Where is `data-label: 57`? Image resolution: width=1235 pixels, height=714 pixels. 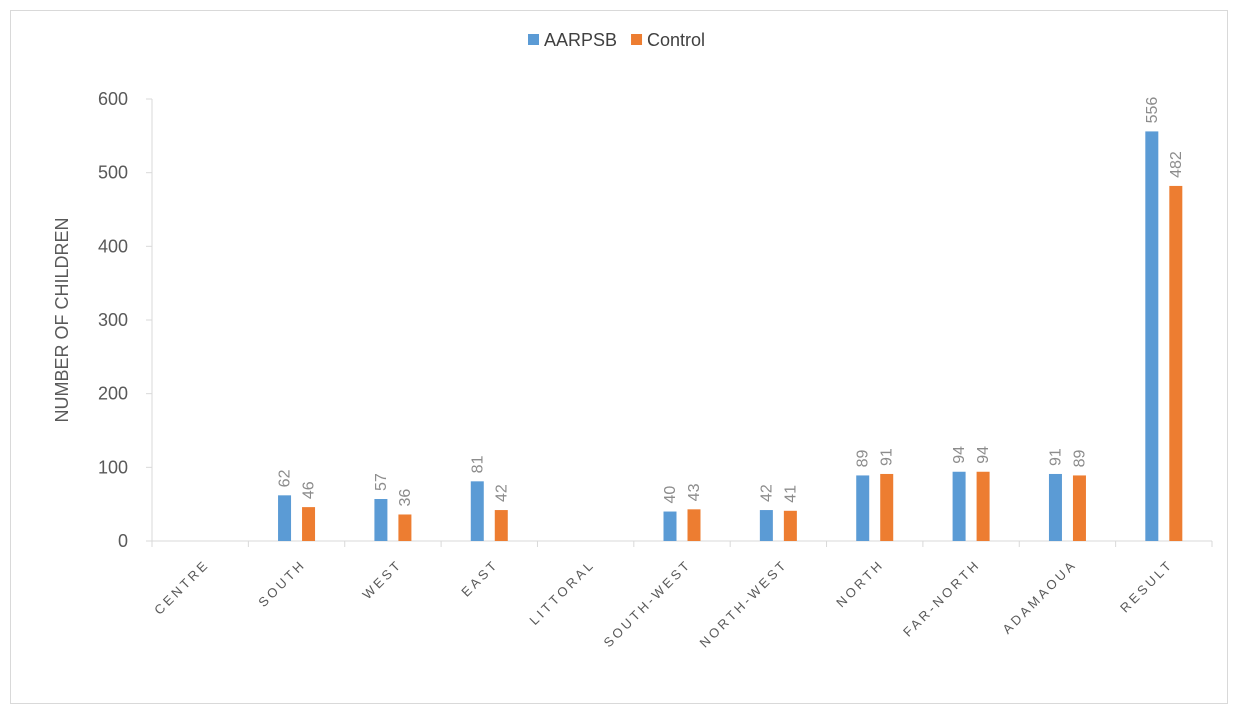 data-label: 57 is located at coordinates (381, 482).